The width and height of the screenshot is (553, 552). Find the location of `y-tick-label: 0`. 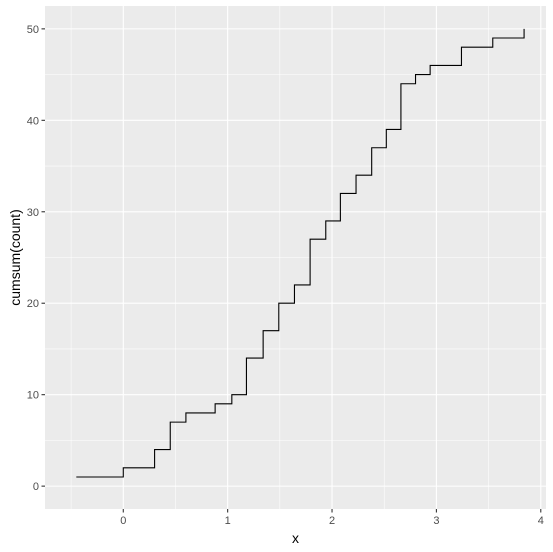

y-tick-label: 0 is located at coordinates (36, 487).